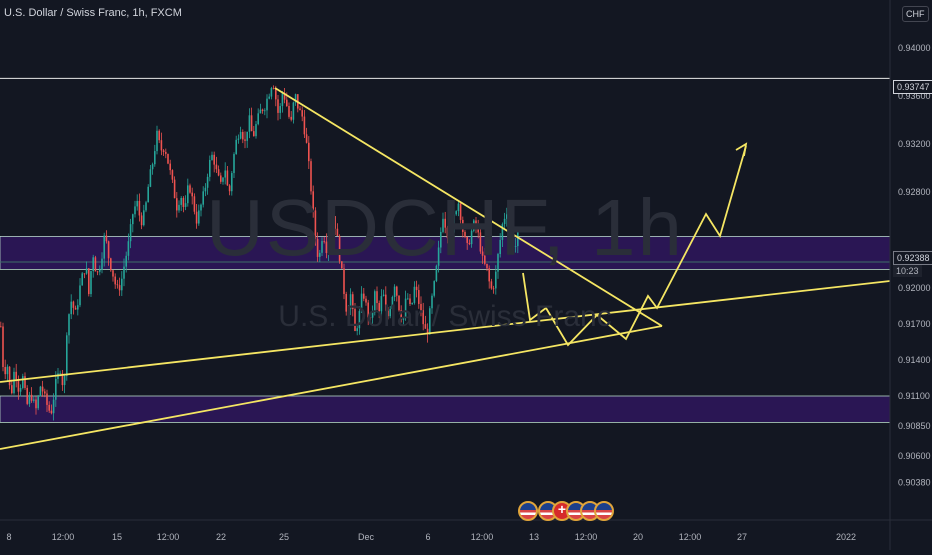 The height and width of the screenshot is (555, 932). I want to click on currency-badge: CHF, so click(915, 14).